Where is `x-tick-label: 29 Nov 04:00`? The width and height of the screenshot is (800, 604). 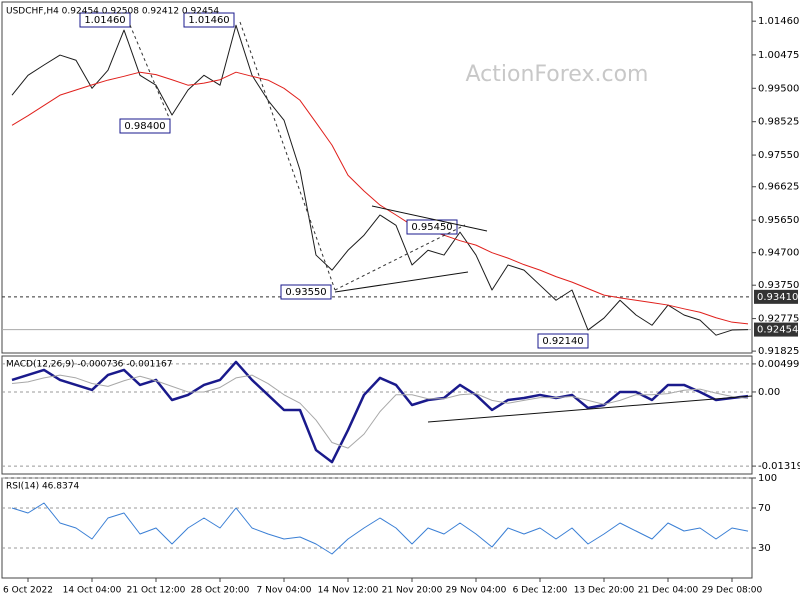 x-tick-label: 29 Nov 04:00 is located at coordinates (476, 591).